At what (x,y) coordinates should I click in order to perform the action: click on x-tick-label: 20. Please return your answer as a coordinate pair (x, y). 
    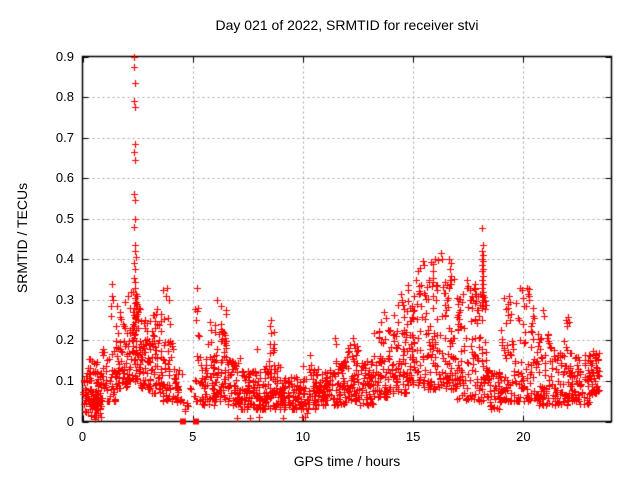
    Looking at the image, I should click on (523, 436).